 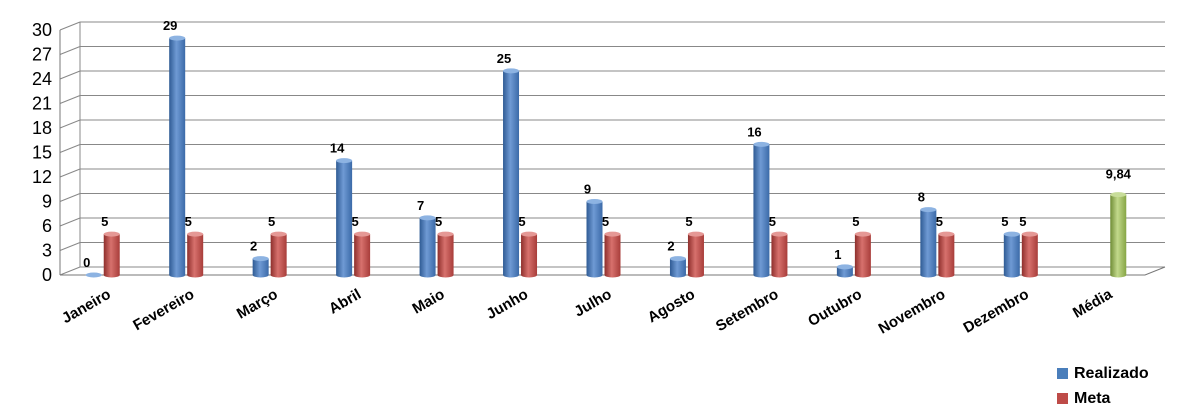 I want to click on data-label-realizado: 2, so click(x=253, y=246).